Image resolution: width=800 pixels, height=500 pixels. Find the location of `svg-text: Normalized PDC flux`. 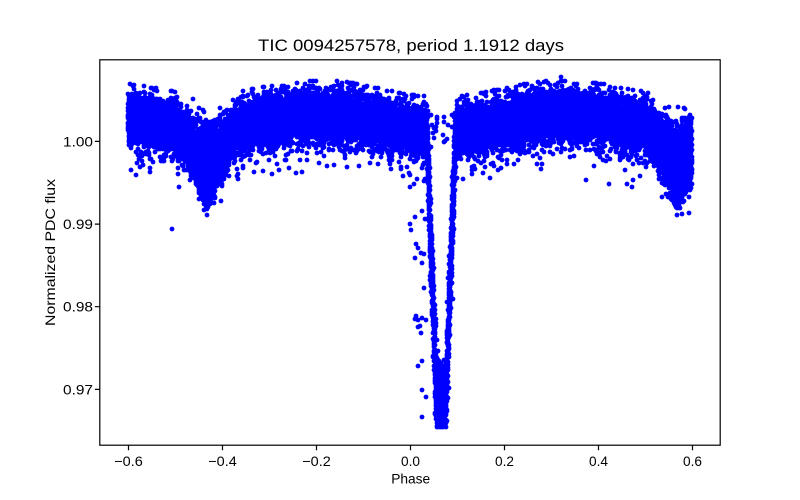

svg-text: Normalized PDC flux is located at coordinates (50, 252).